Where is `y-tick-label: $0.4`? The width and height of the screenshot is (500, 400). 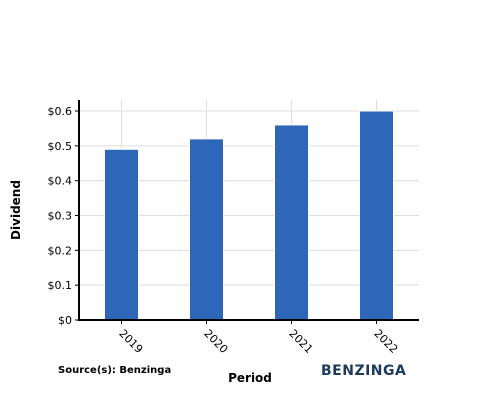
y-tick-label: $0.4 is located at coordinates (60, 181).